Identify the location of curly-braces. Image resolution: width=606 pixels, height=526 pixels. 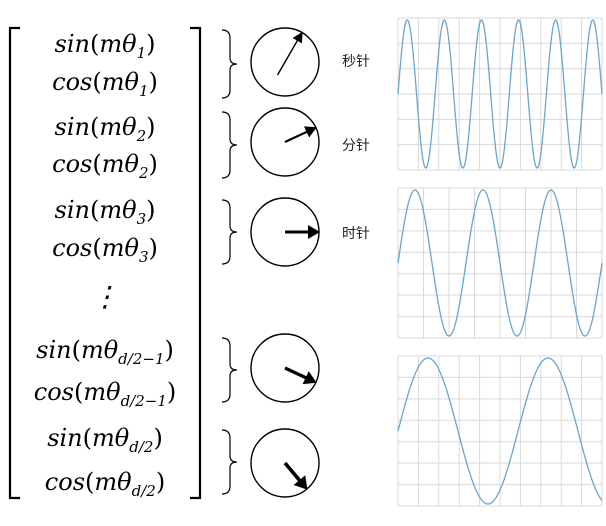
(229, 262).